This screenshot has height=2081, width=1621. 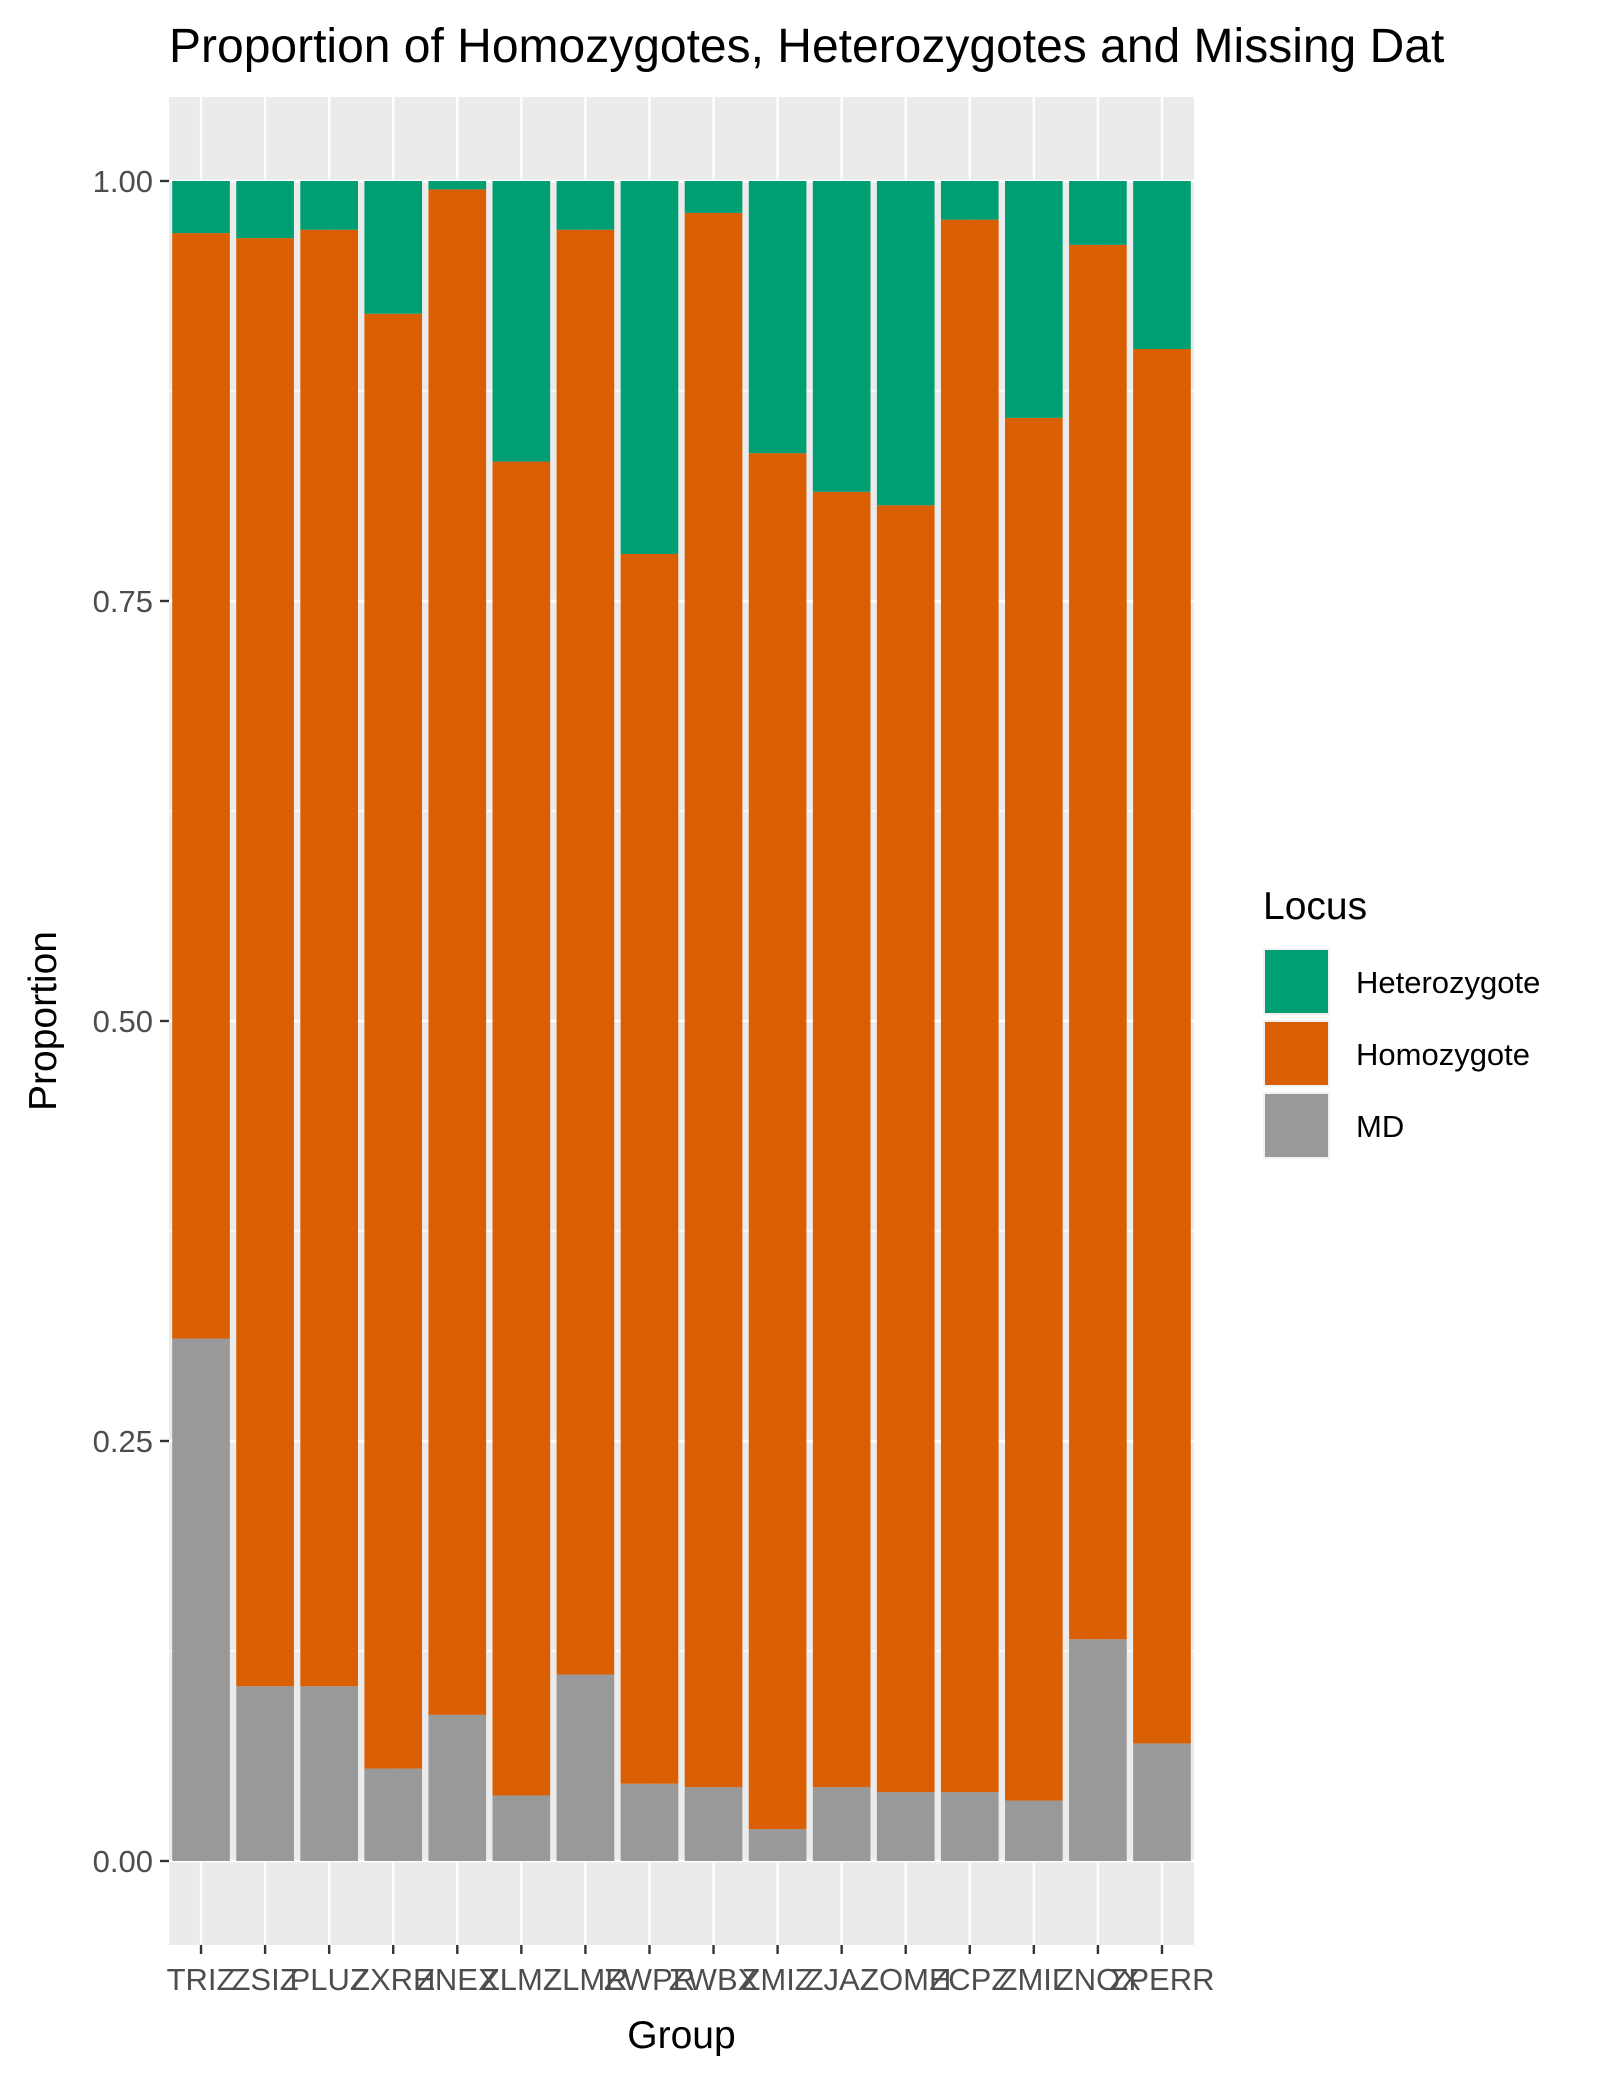 What do you see at coordinates (1296, 981) in the screenshot?
I see `legend-swatch-heterozygote` at bounding box center [1296, 981].